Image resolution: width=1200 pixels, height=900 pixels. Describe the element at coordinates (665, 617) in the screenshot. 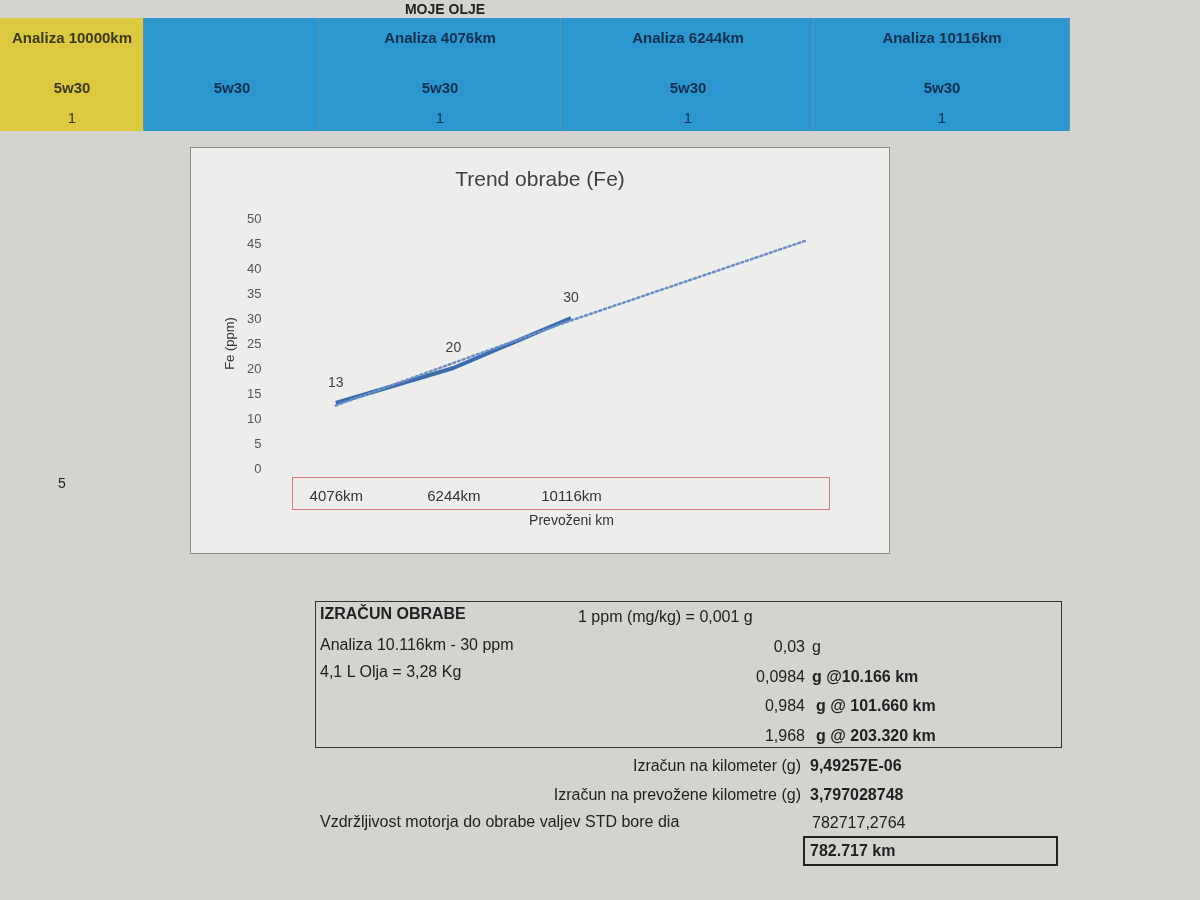

I see `text: 1 ppm (mg/kg) = 0,001 g` at that location.